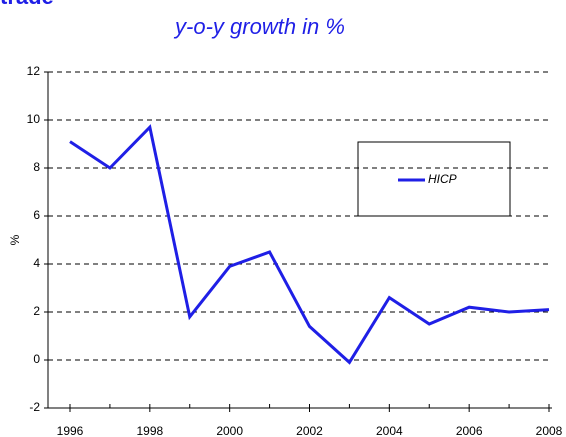 The image size is (566, 437). Describe the element at coordinates (469, 430) in the screenshot. I see `x-tick-label: 2006` at that location.